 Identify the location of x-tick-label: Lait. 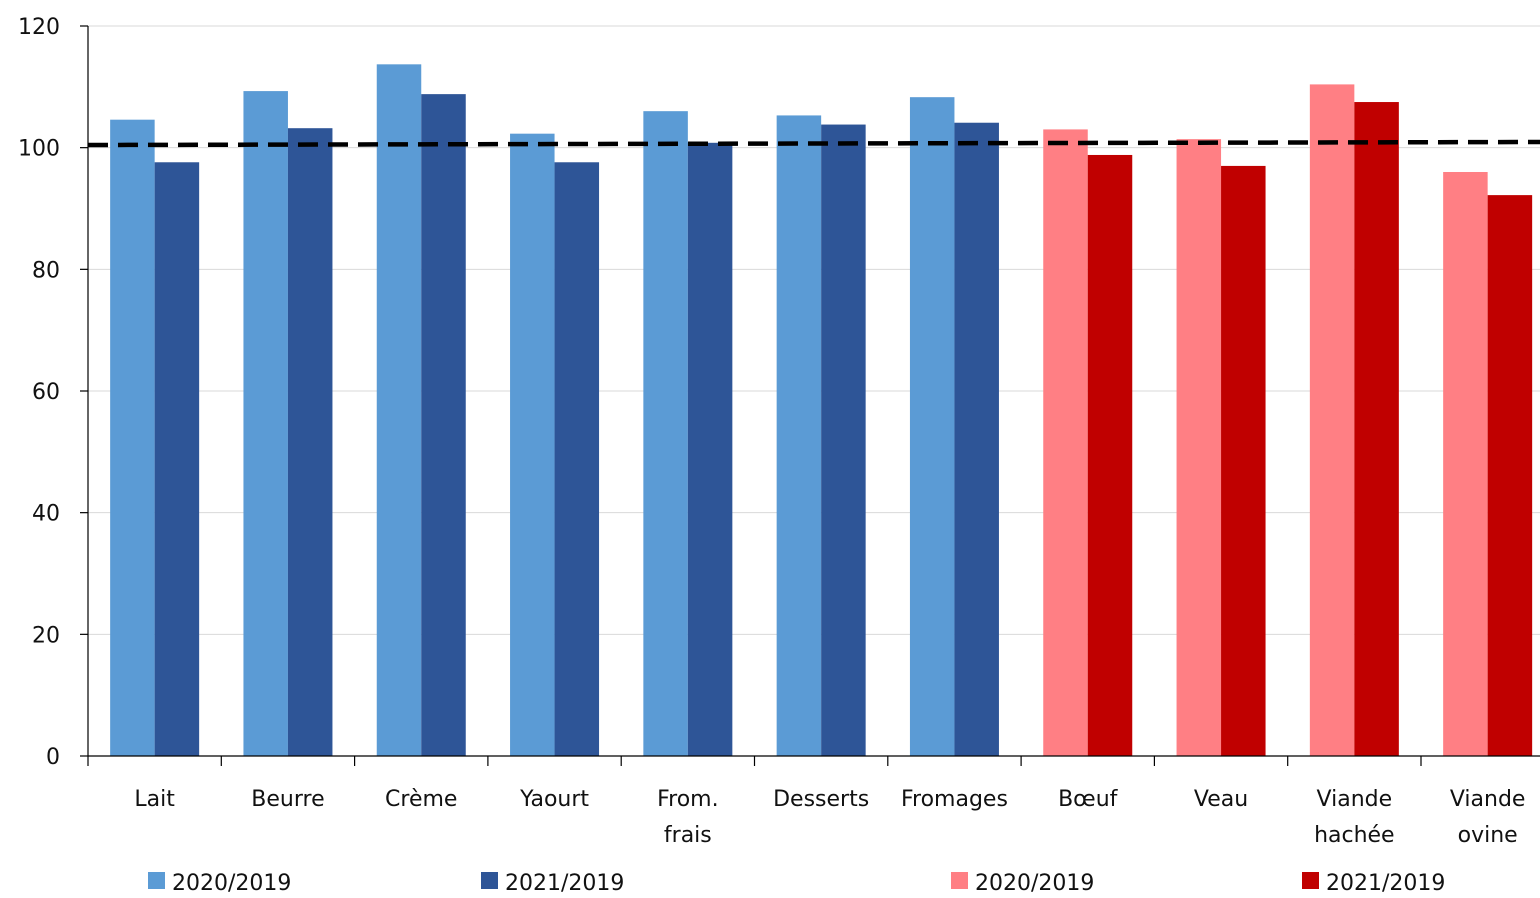
(154, 799).